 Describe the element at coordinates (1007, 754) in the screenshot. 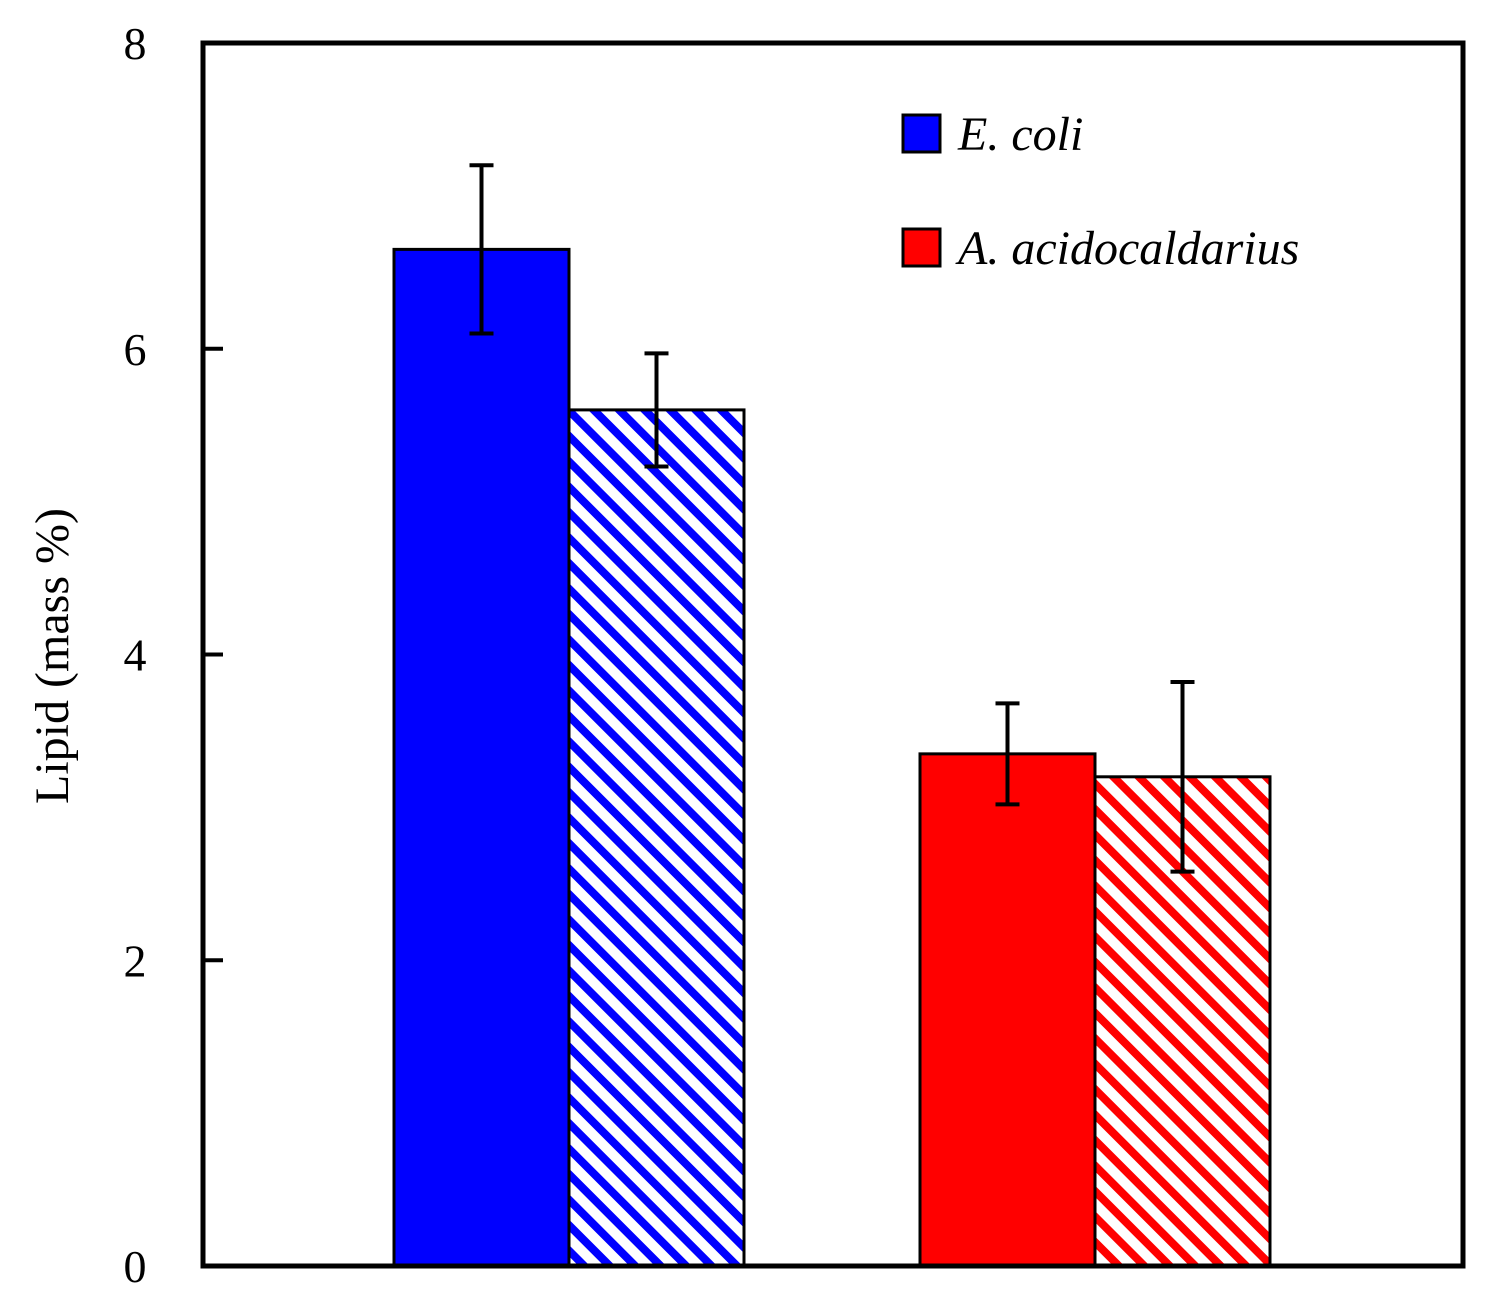

I see `error-bar-a-acidocaldarius-solid` at that location.